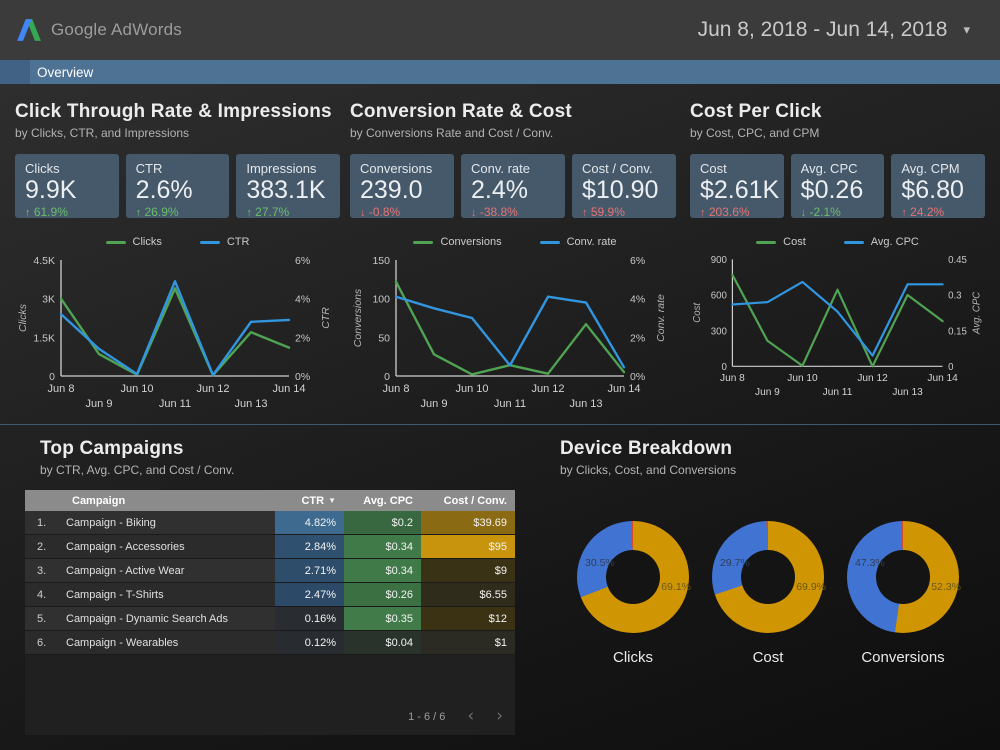  Describe the element at coordinates (676, 587) in the screenshot. I see `donut-percent-label: 69.1%` at that location.